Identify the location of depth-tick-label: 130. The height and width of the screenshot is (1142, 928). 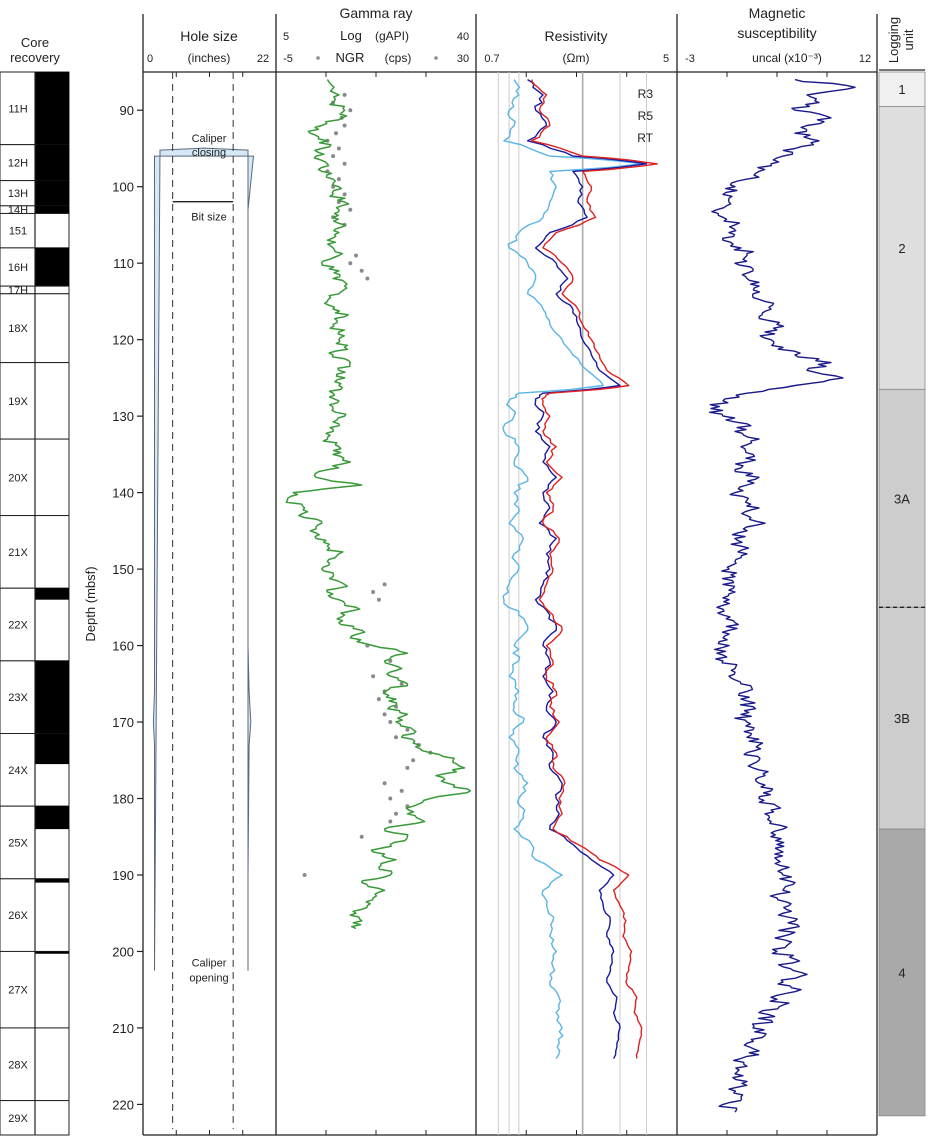
(123, 416).